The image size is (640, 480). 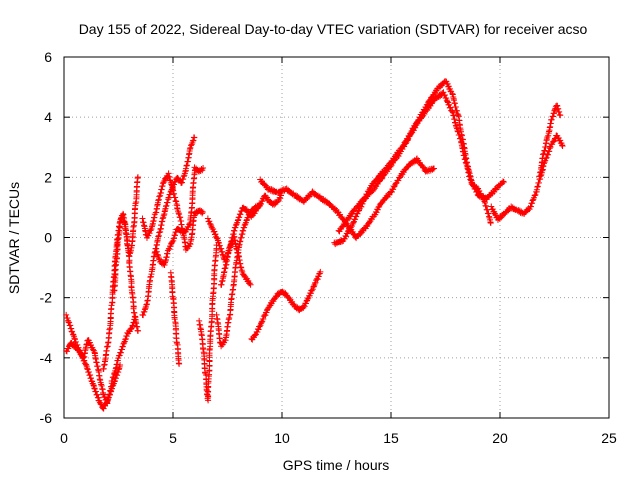 I want to click on x-tick-label: 15, so click(x=391, y=438).